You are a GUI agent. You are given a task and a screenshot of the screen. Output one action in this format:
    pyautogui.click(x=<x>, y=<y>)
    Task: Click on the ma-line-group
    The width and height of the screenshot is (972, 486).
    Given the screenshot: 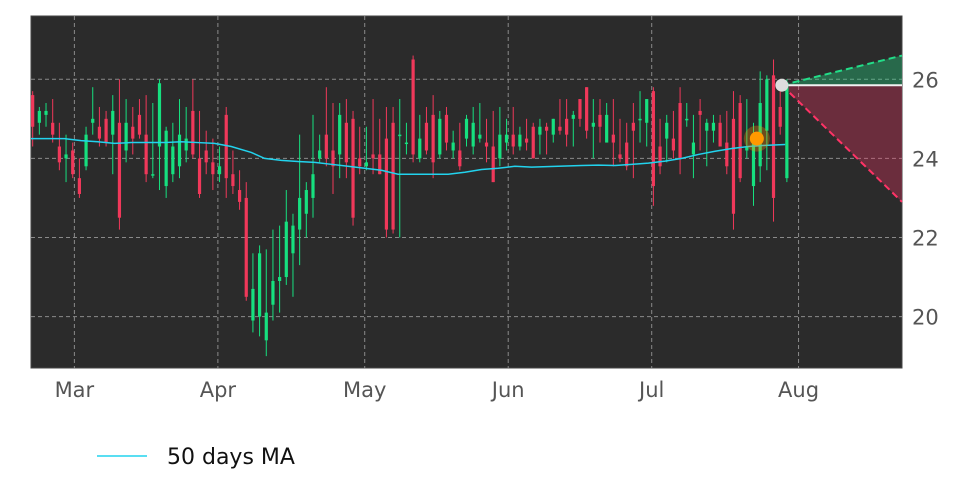 What is the action you would take?
    pyautogui.click(x=408, y=156)
    